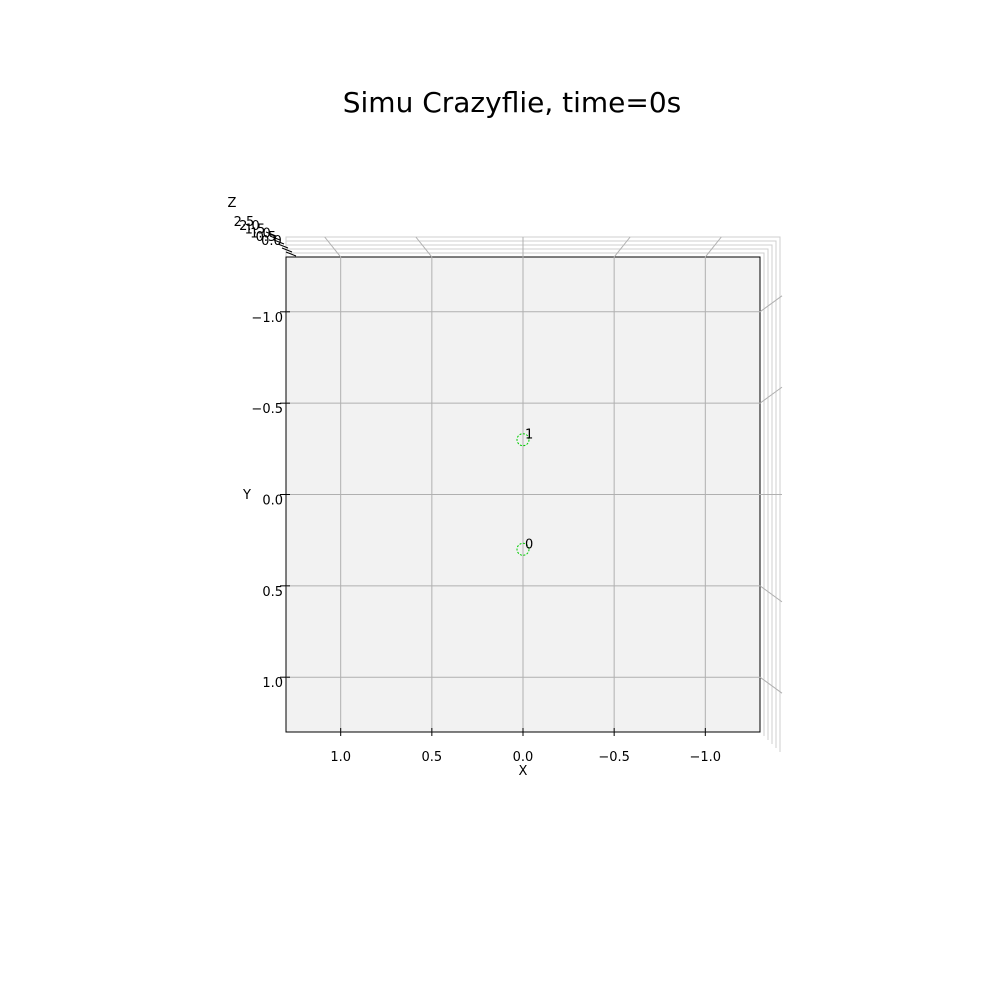 This screenshot has width=1000, height=1000. I want to click on drone-label: 0, so click(529, 544).